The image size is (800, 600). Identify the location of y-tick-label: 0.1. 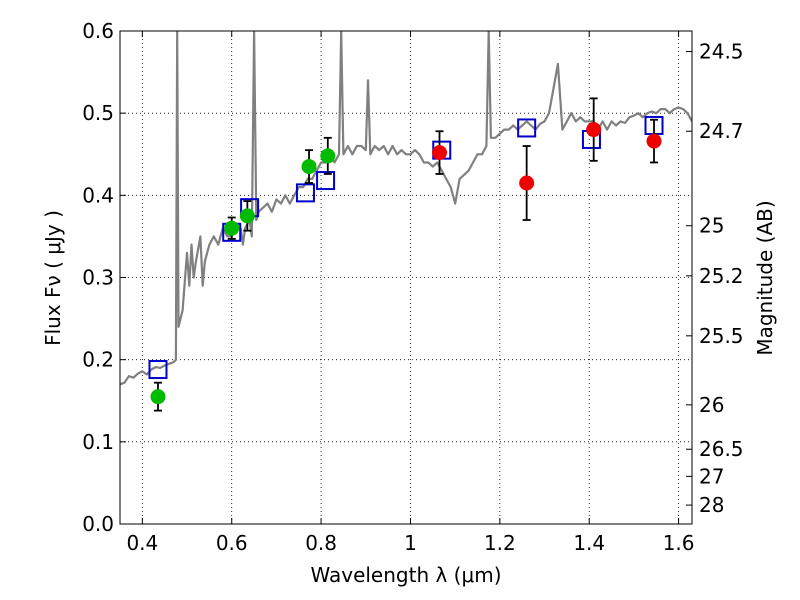
(98, 442).